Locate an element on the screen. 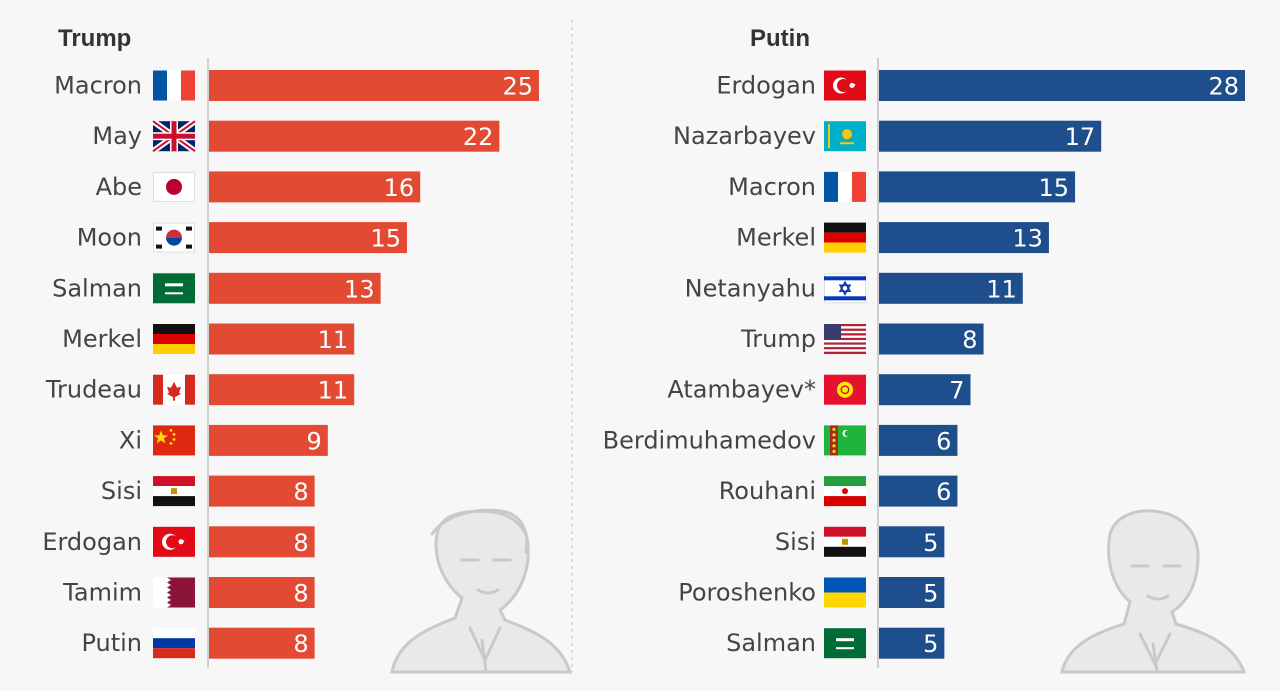 This screenshot has height=691, width=1280. category-label: Trump is located at coordinates (778, 339).